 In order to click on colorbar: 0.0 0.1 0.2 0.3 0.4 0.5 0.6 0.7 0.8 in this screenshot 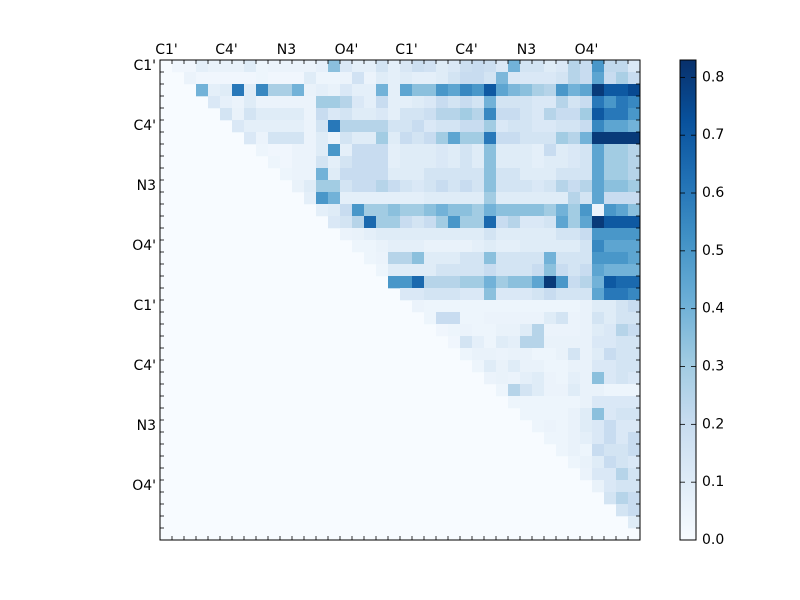, I will do `click(701, 303)`.